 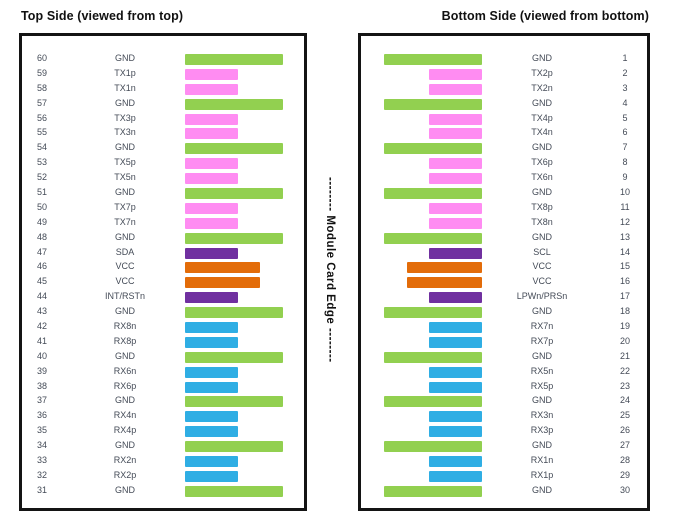 I want to click on pin-number: 57, so click(x=41, y=102).